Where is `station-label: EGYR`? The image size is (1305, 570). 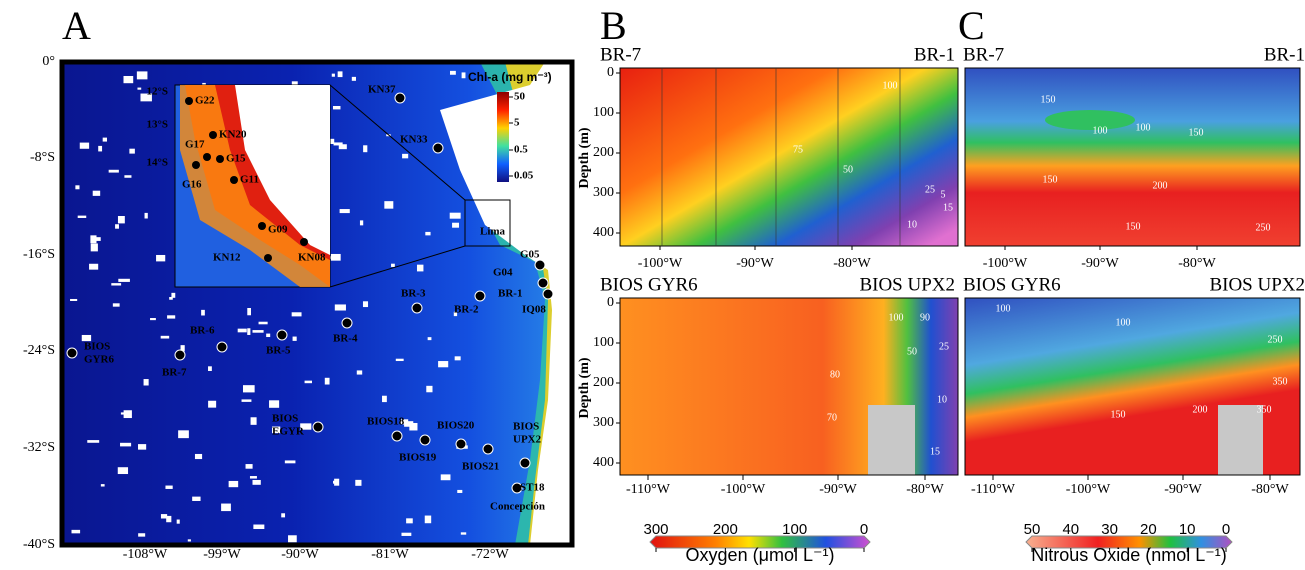
station-label: EGYR is located at coordinates (288, 432).